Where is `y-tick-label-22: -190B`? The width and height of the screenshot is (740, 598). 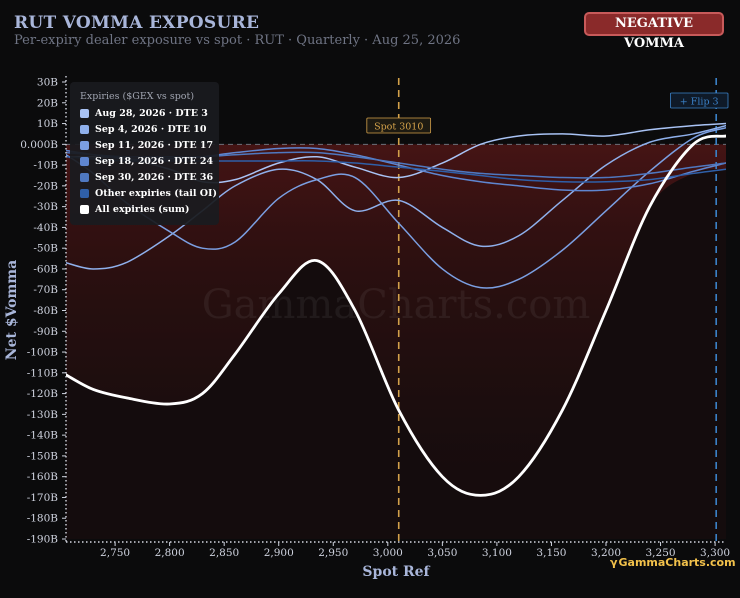 y-tick-label-22: -190B is located at coordinates (43, 540).